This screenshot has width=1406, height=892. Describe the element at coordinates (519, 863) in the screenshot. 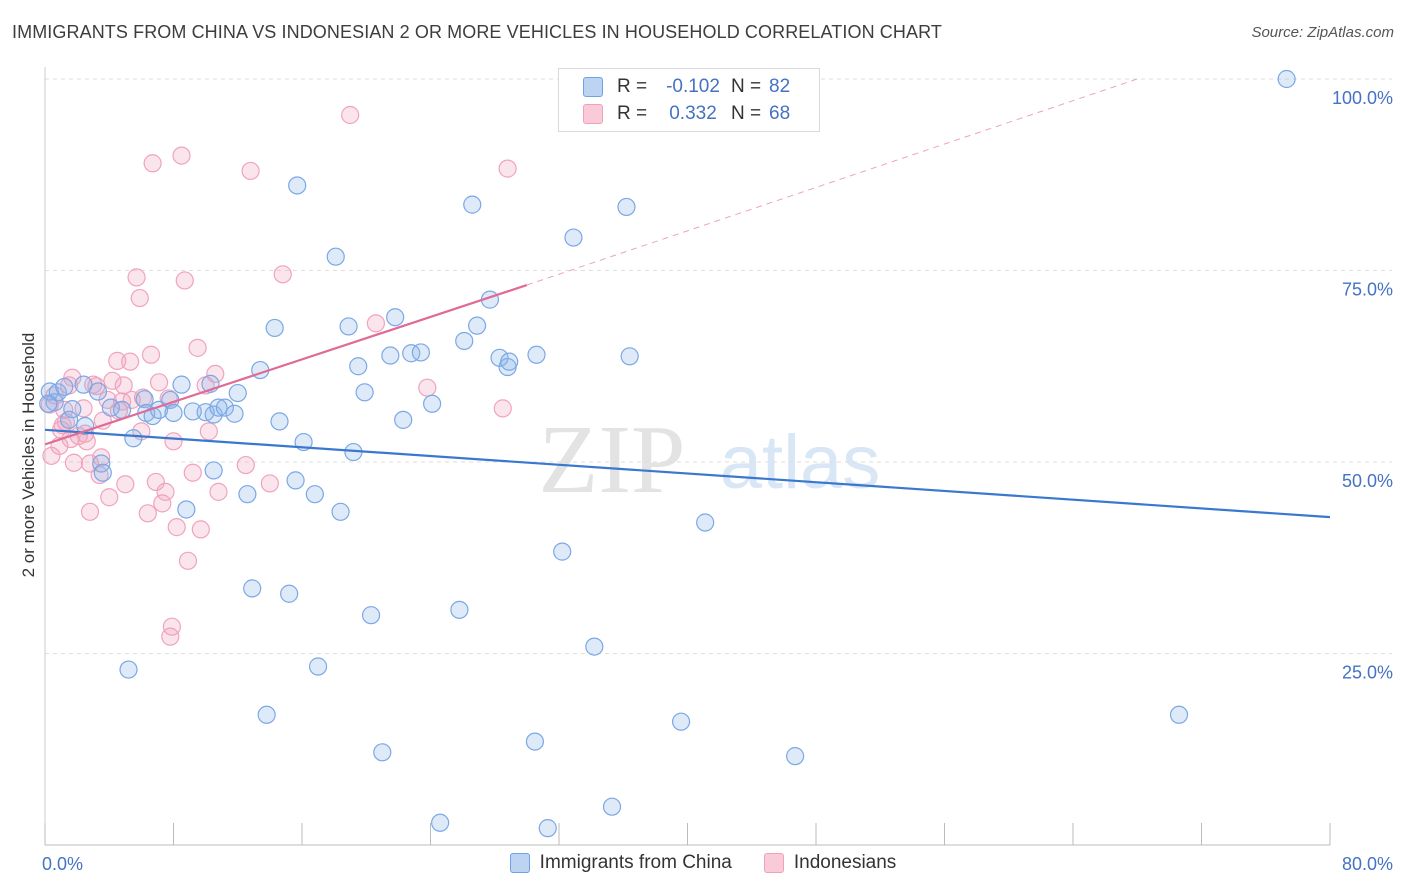

I see `china-swatch-icon` at that location.